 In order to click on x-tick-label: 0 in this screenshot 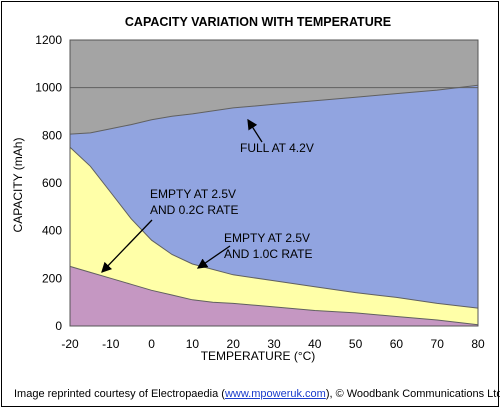, I will do `click(151, 344)`.